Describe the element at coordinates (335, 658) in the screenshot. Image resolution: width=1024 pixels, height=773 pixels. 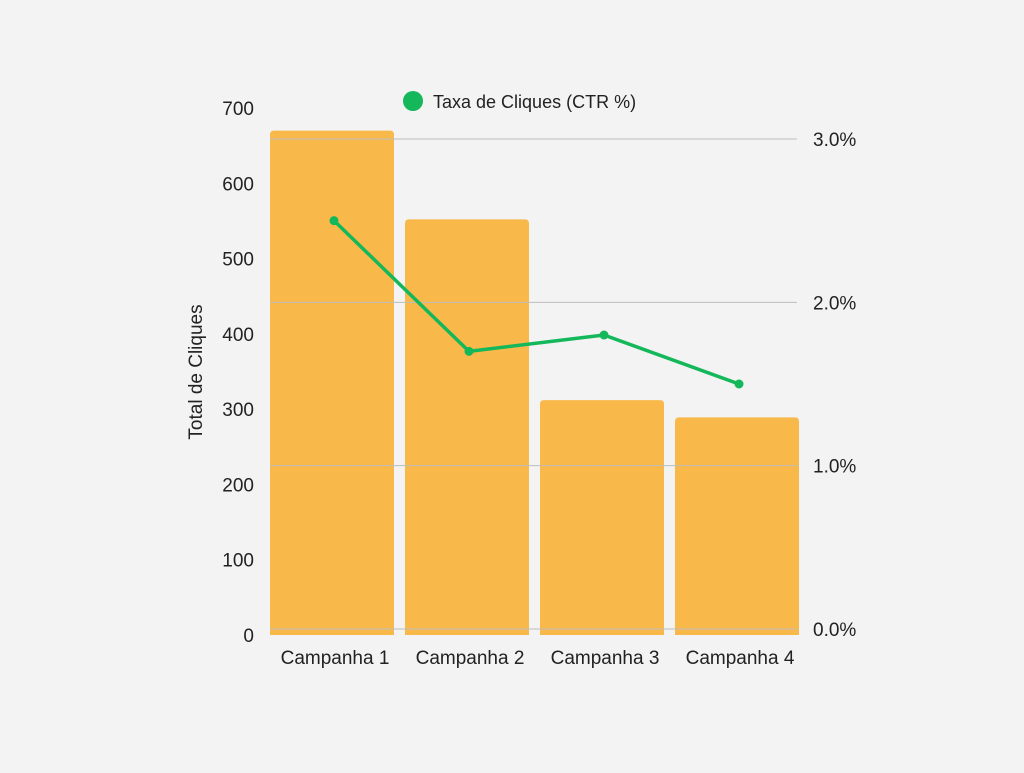
I see `x-tick-label: Campanha 1` at that location.